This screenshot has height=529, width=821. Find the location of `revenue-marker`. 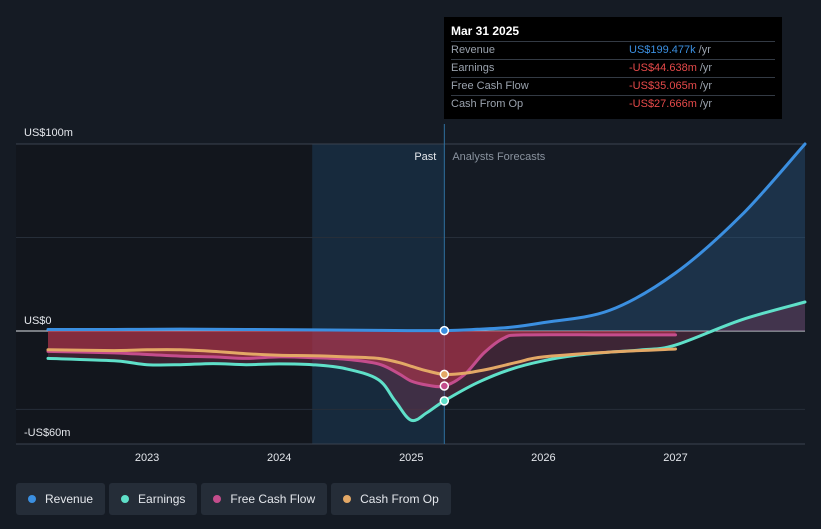

revenue-marker is located at coordinates (444, 330).